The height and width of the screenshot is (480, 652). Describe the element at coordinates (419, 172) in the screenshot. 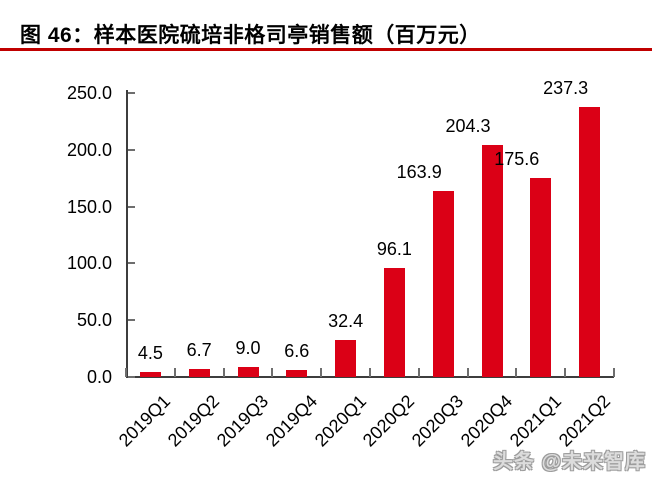

I see `data-label: 163.9` at that location.